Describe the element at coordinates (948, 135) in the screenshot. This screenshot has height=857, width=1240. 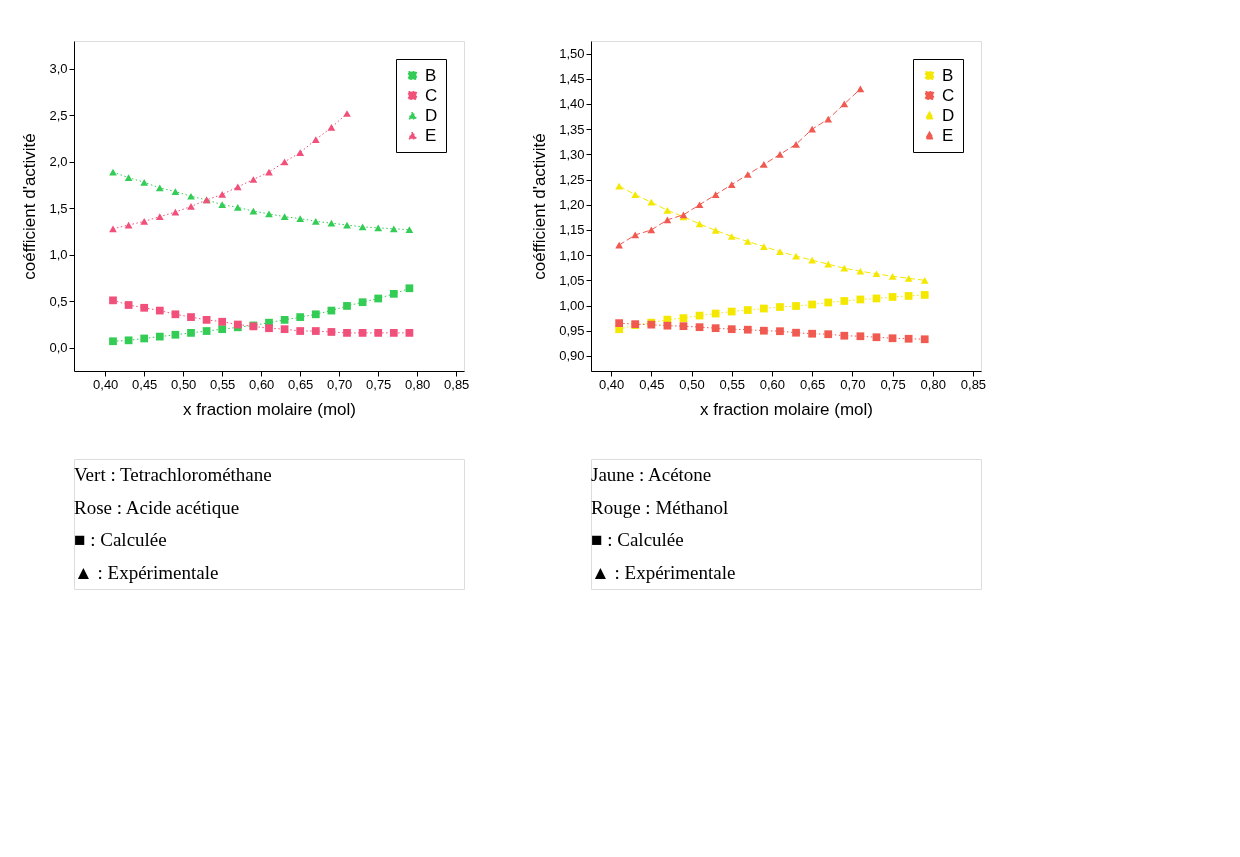
I see `legend-label: E` at that location.